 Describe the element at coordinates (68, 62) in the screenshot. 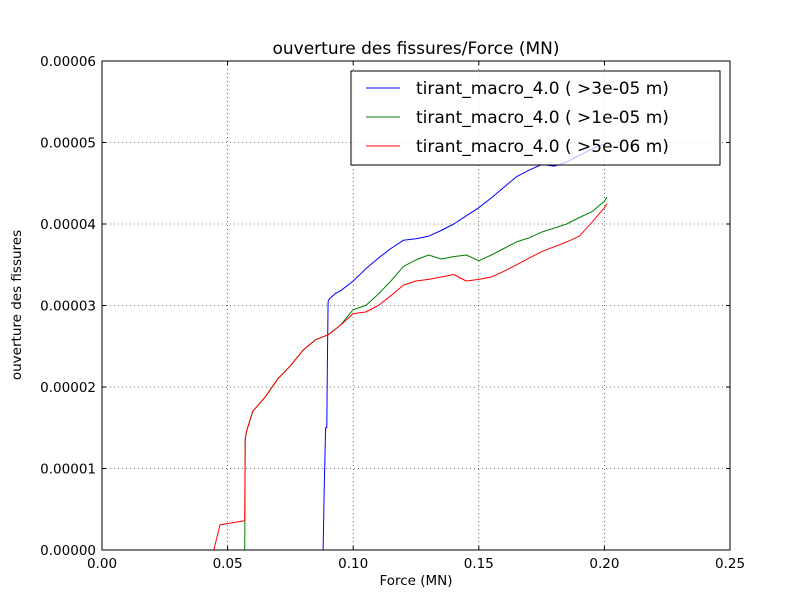

I see `y-tick-label: 0.00006` at that location.